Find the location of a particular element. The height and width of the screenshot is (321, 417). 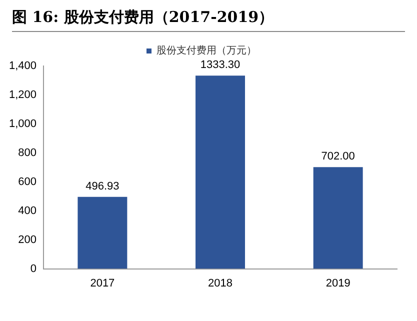

data-label: 702.00 is located at coordinates (338, 156).